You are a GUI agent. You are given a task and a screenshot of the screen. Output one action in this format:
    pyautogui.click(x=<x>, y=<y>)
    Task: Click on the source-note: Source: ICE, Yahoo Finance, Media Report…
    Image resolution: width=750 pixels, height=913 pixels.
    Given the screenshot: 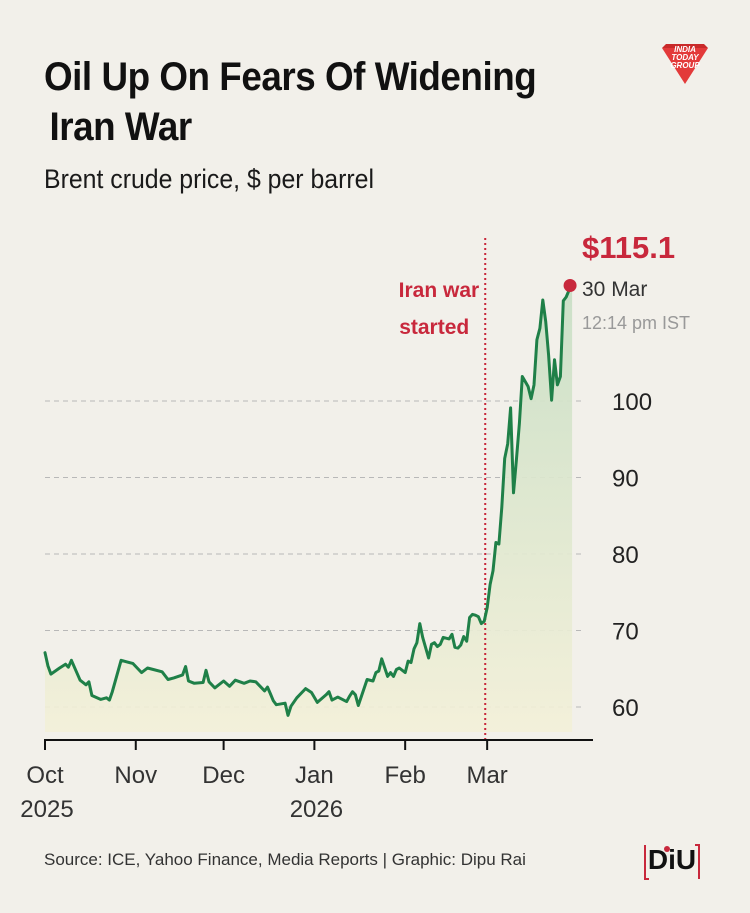 What is the action you would take?
    pyautogui.click(x=285, y=859)
    